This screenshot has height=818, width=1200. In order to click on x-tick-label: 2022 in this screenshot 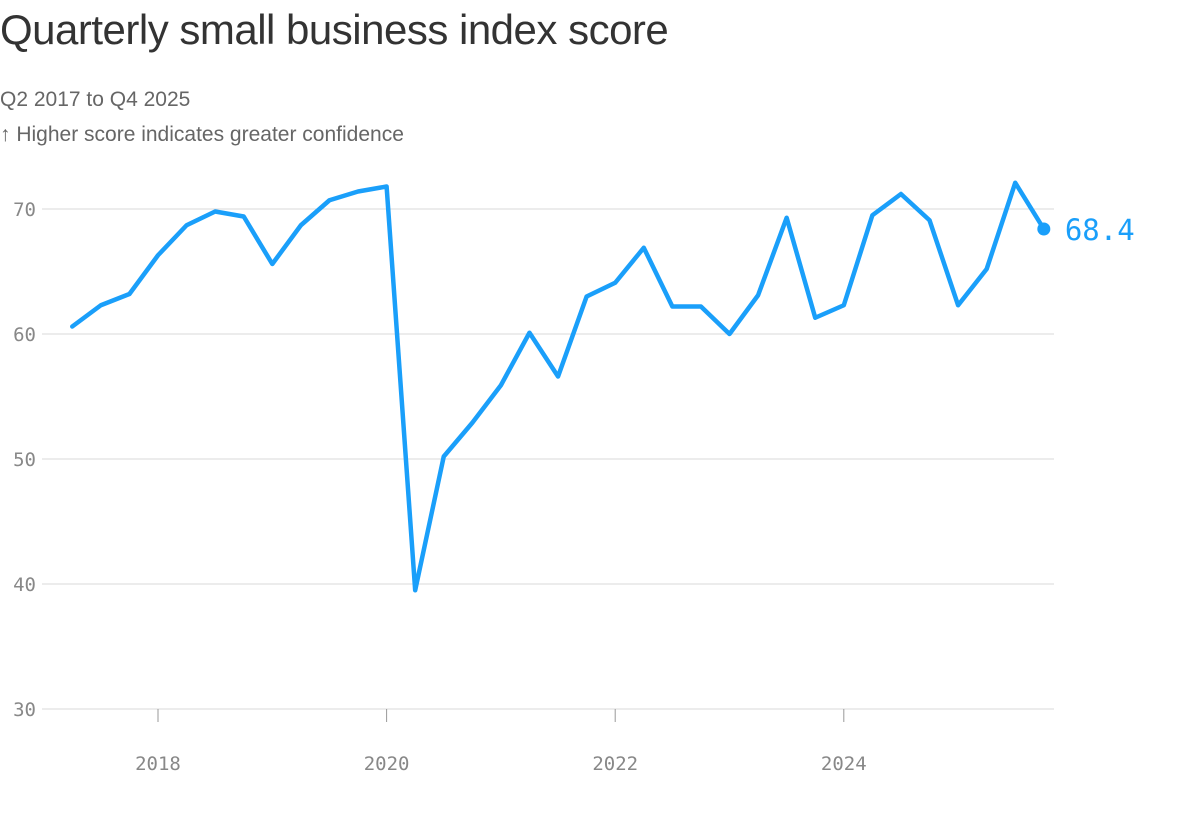, I will do `click(615, 764)`.